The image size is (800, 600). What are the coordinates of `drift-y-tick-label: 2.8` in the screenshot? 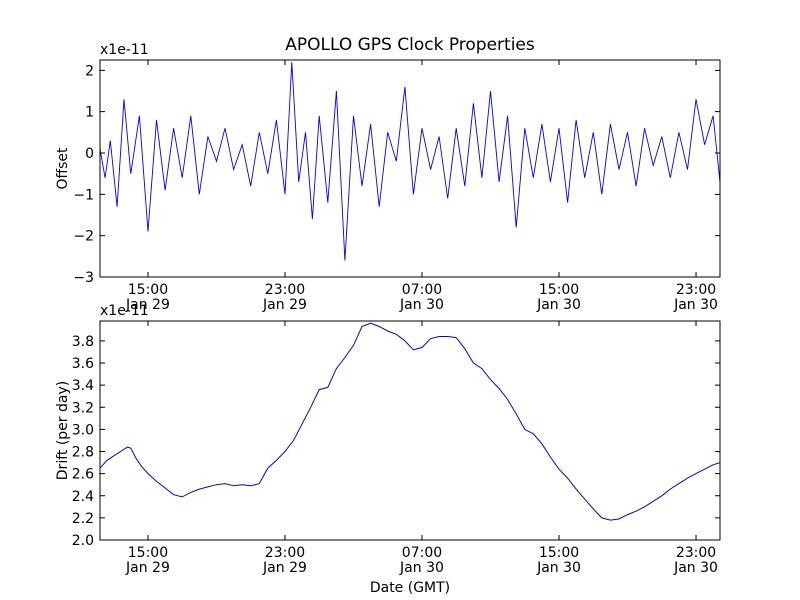 It's located at (83, 453).